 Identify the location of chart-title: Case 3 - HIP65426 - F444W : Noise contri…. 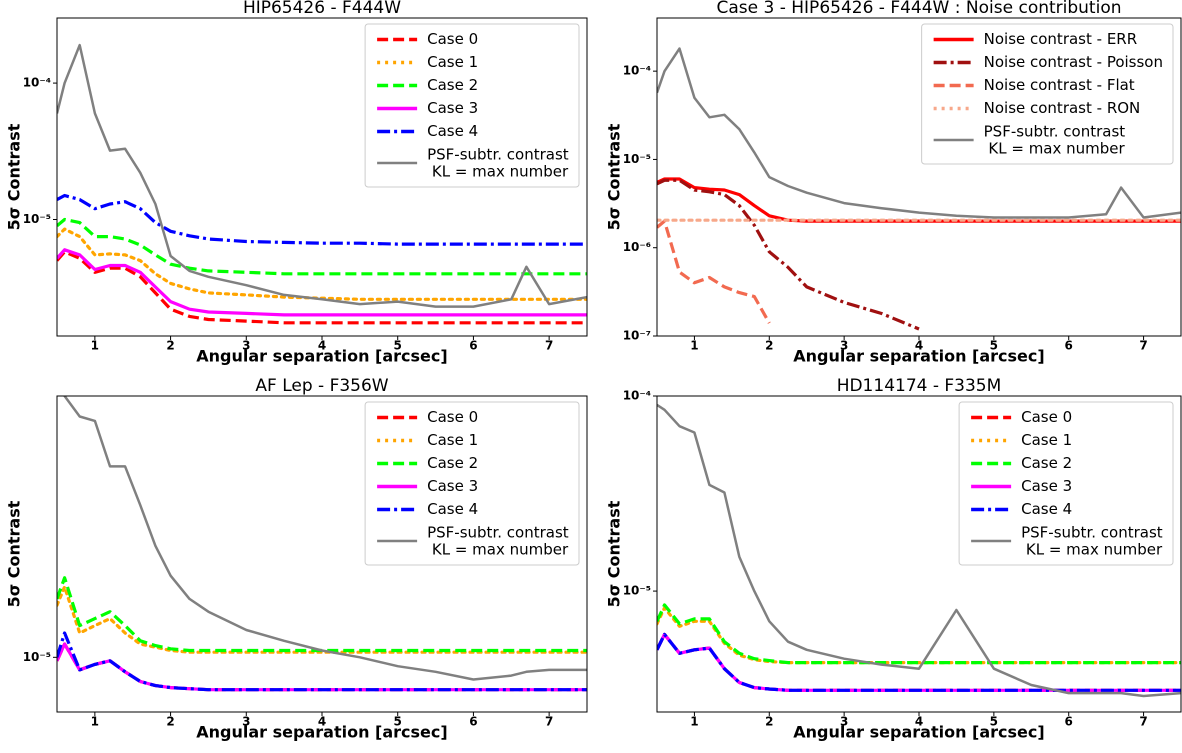
(919, 9).